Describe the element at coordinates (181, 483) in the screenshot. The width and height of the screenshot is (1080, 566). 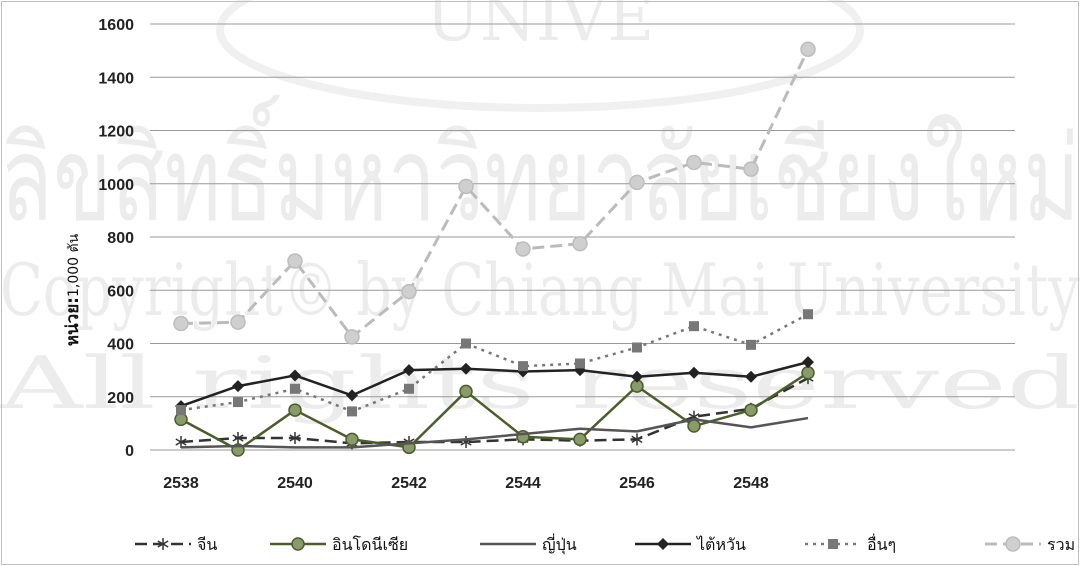
I see `x-tick-label: 2538` at that location.